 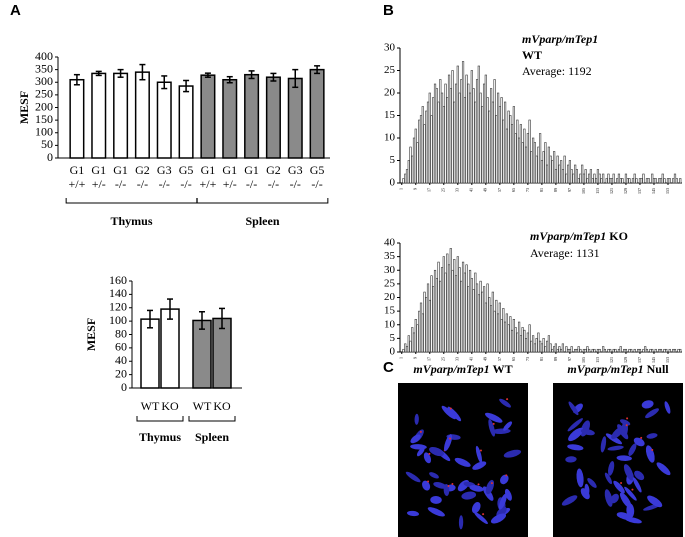 I want to click on y-tick-label: 15, so click(x=390, y=311).